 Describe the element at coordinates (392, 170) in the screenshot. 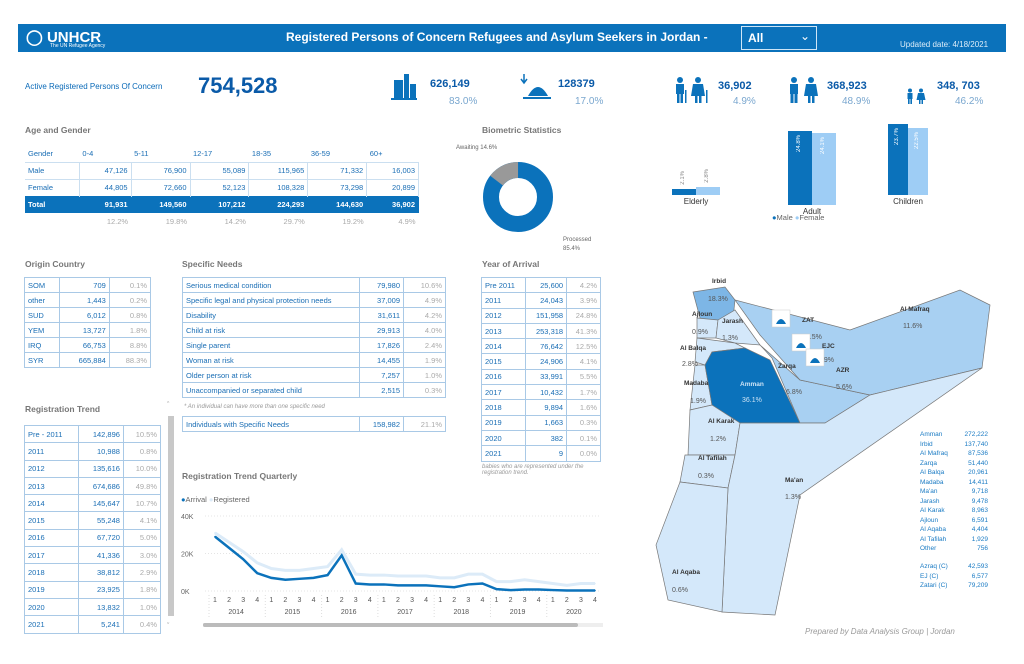

I see `cell: 16,003` at that location.